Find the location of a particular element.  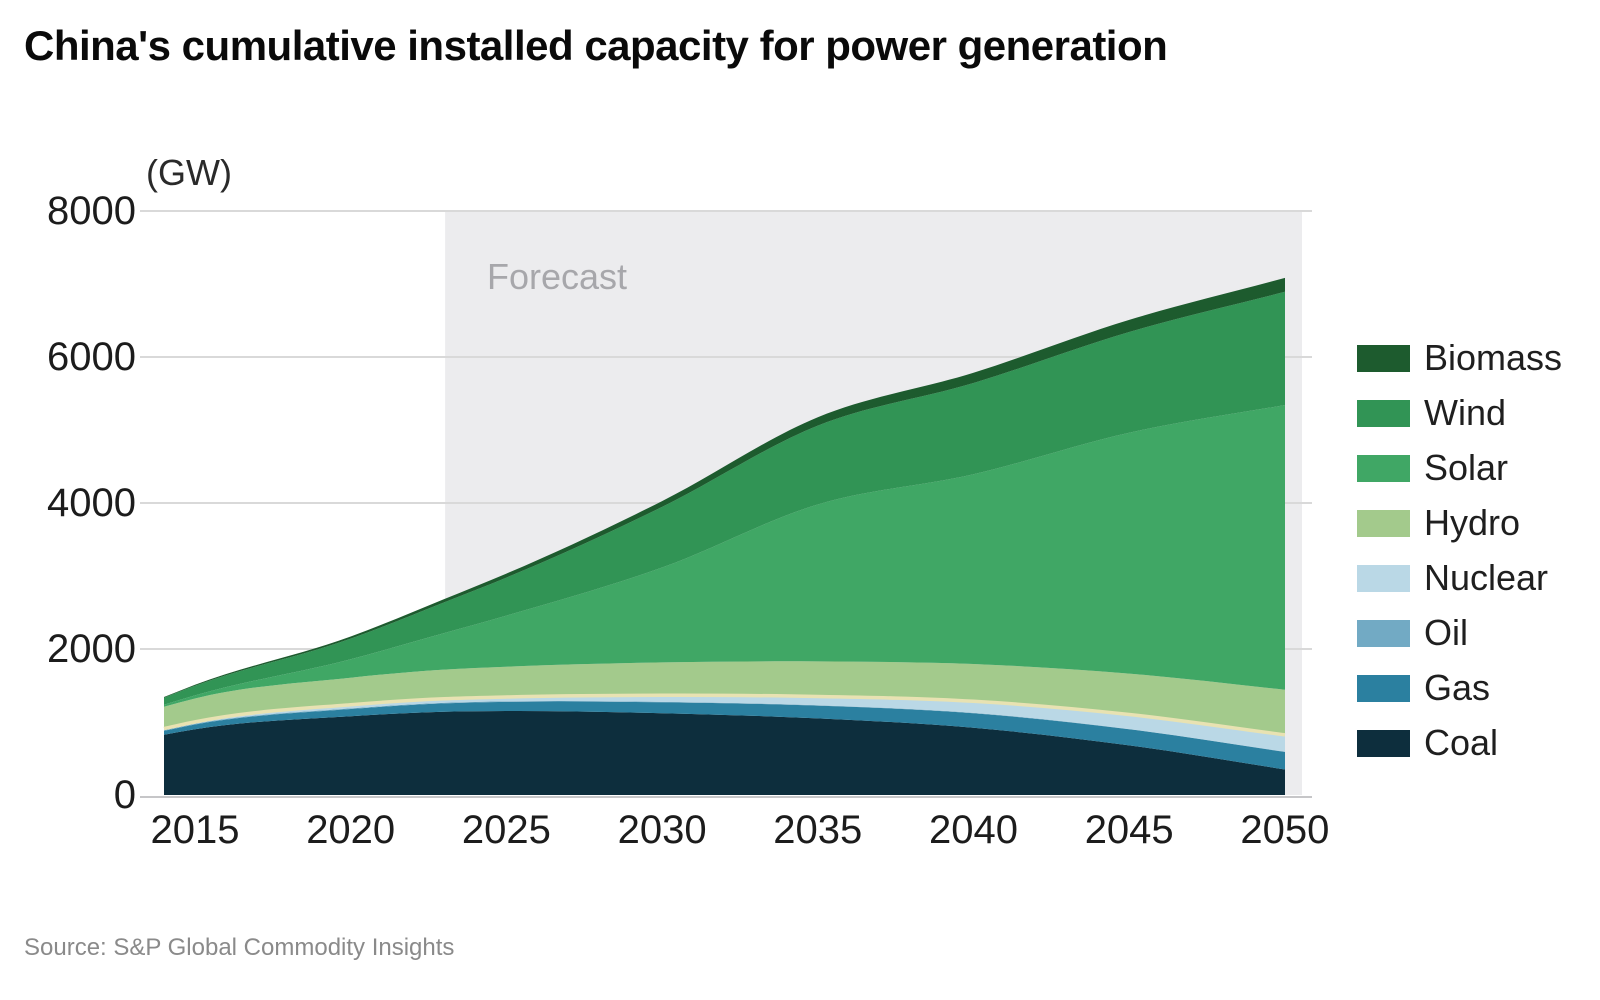

legend-swatch-biomass is located at coordinates (1383, 358).